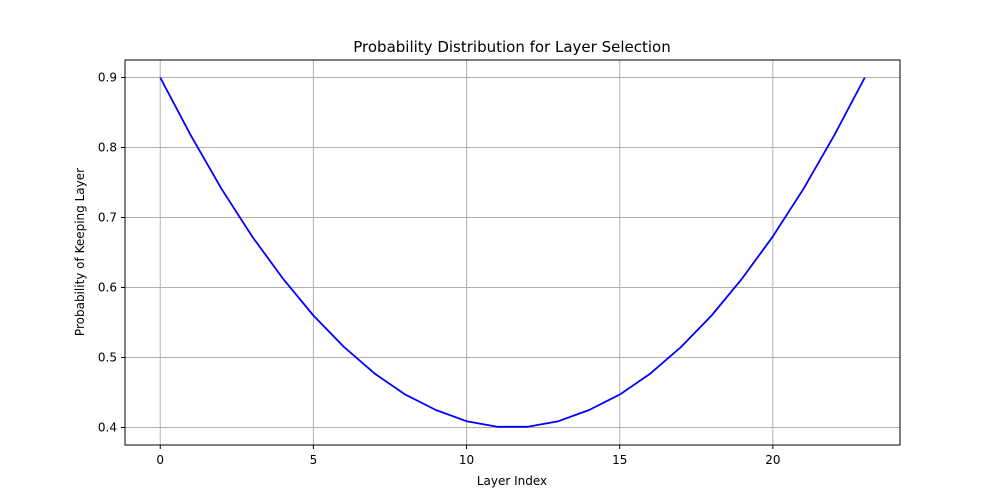 The image size is (1000, 504). Describe the element at coordinates (107, 358) in the screenshot. I see `y-tick-label: 0.5` at that location.